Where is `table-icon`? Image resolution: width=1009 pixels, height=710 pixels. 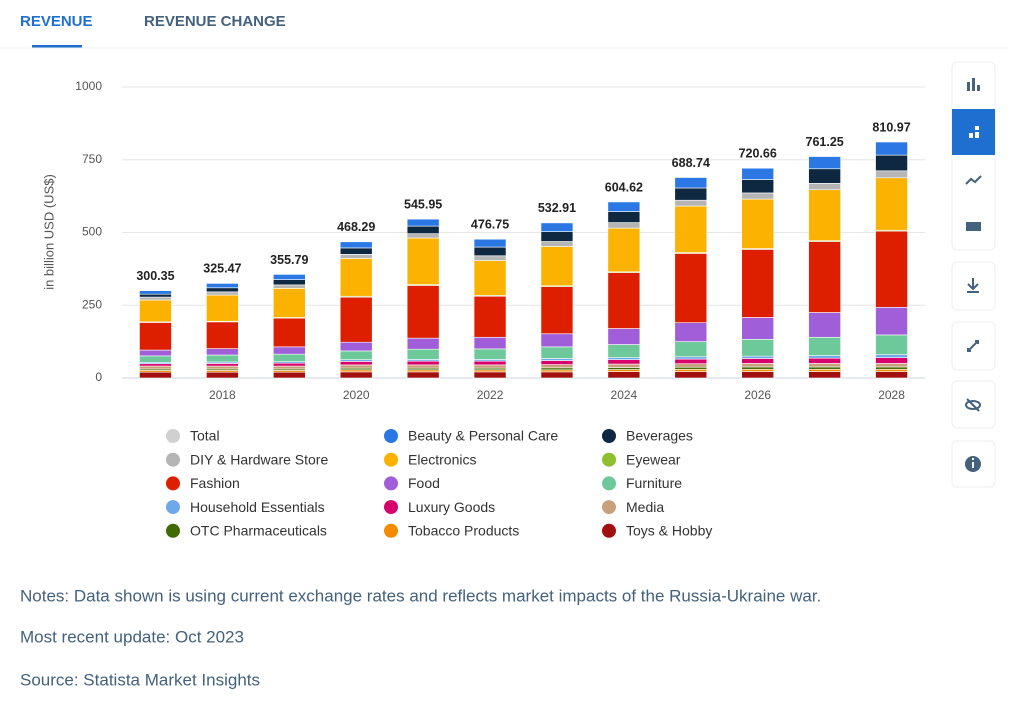
table-icon is located at coordinates (973, 226).